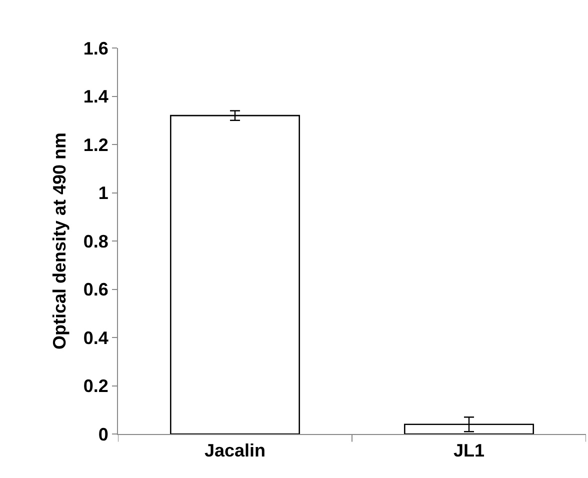 Image resolution: width=588 pixels, height=478 pixels. Describe the element at coordinates (95, 144) in the screenshot. I see `y-tick-label: 1.2` at that location.